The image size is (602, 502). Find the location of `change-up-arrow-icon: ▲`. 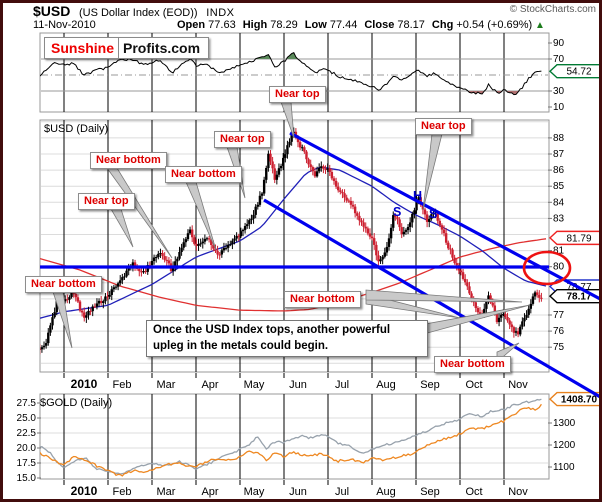

change-up-arrow-icon: ▲ is located at coordinates (538, 25).